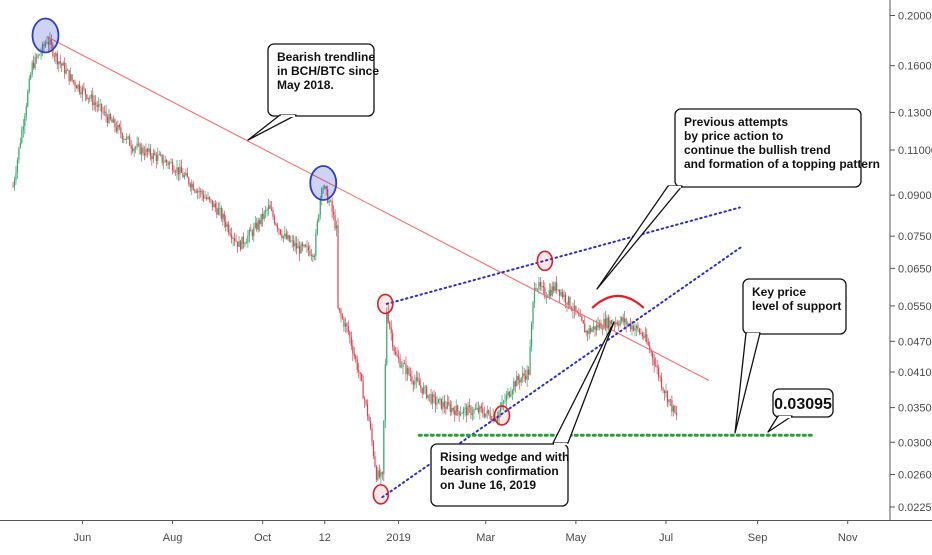 Image resolution: width=932 pixels, height=555 pixels. Describe the element at coordinates (794, 306) in the screenshot. I see `callout-box` at that location.